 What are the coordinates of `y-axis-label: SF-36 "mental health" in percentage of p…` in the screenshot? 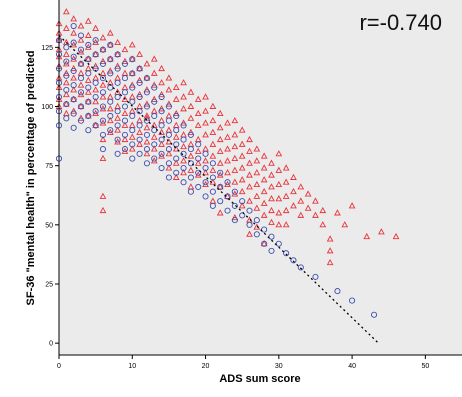 It's located at (31, 178).